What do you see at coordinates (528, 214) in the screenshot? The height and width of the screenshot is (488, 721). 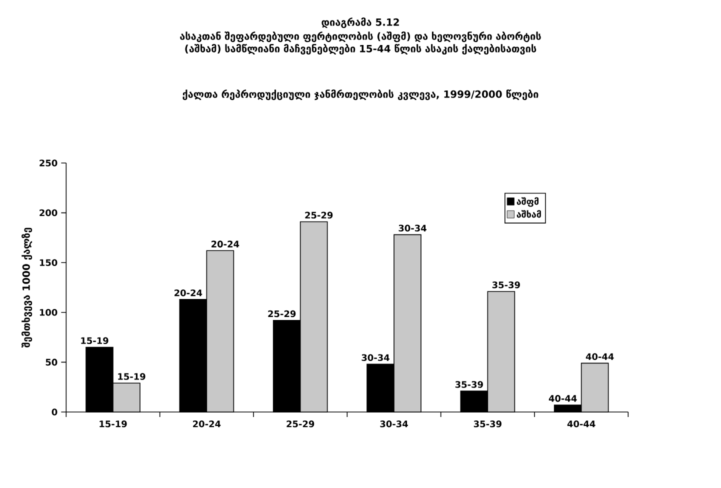 I see `legend-label: აშხამ` at bounding box center [528, 214].